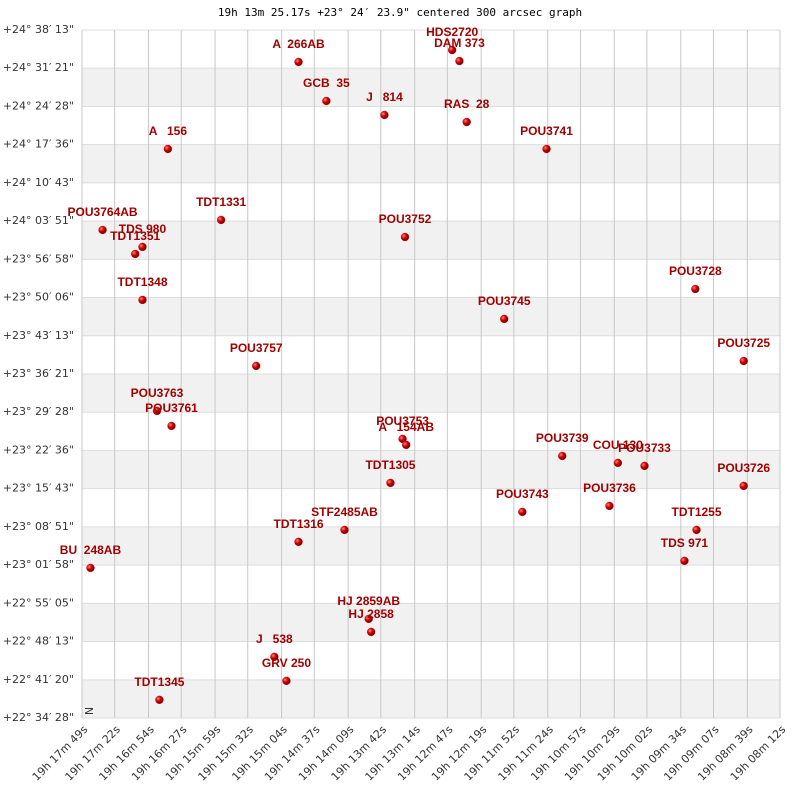 Image resolution: width=800 pixels, height=804 pixels. Describe the element at coordinates (452, 32) in the screenshot. I see `star-label: HDS2720` at that location.